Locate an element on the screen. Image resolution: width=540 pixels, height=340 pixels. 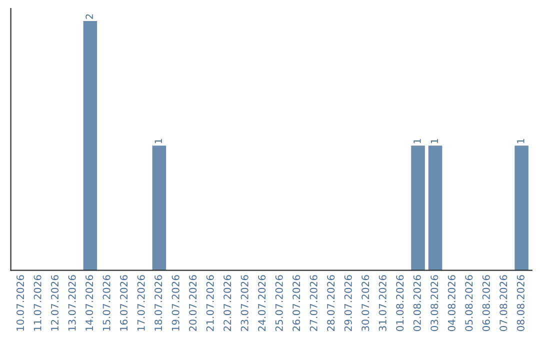
x-tick-label: 07.08.2026 is located at coordinates (504, 303).